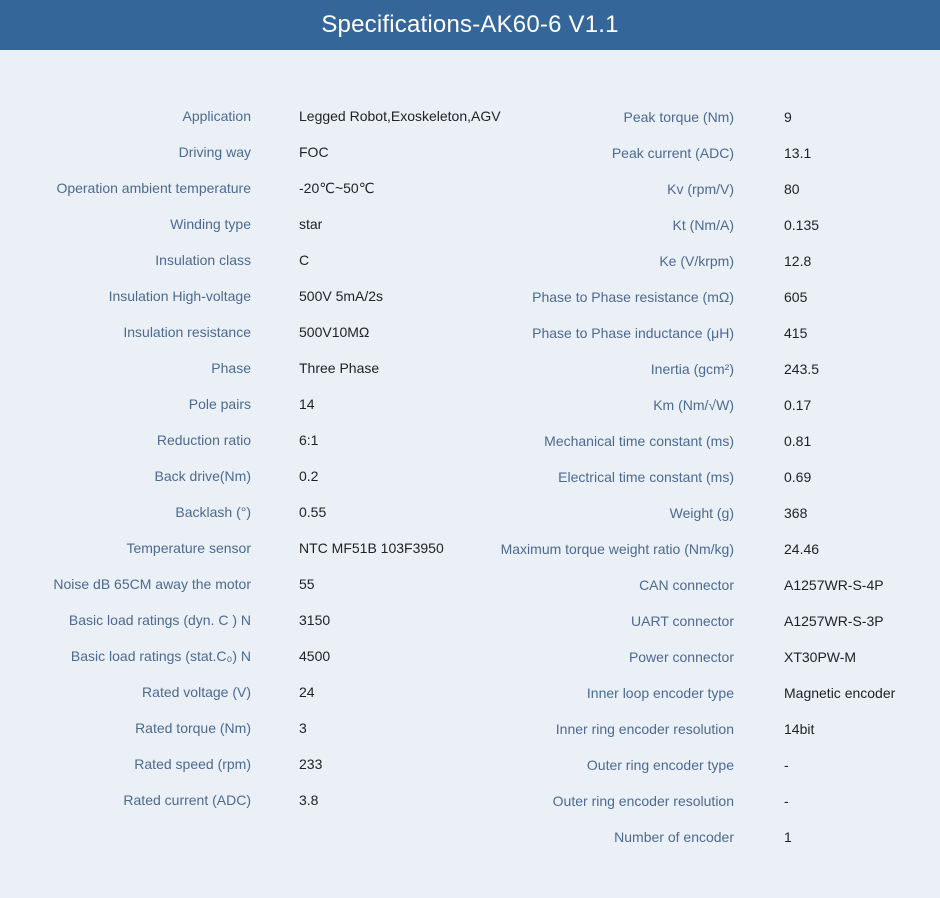 This screenshot has width=940, height=898. Describe the element at coordinates (834, 621) in the screenshot. I see `spec-value: A1257WR-S-3P` at that location.